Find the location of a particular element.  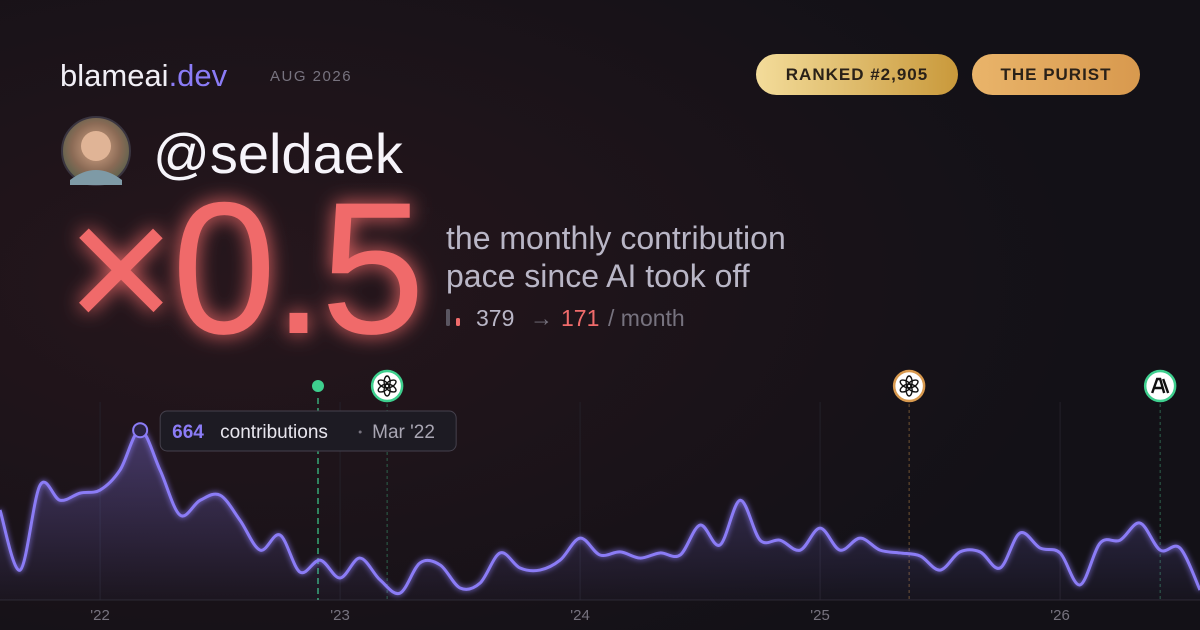

stat-after: 171 is located at coordinates (580, 318).